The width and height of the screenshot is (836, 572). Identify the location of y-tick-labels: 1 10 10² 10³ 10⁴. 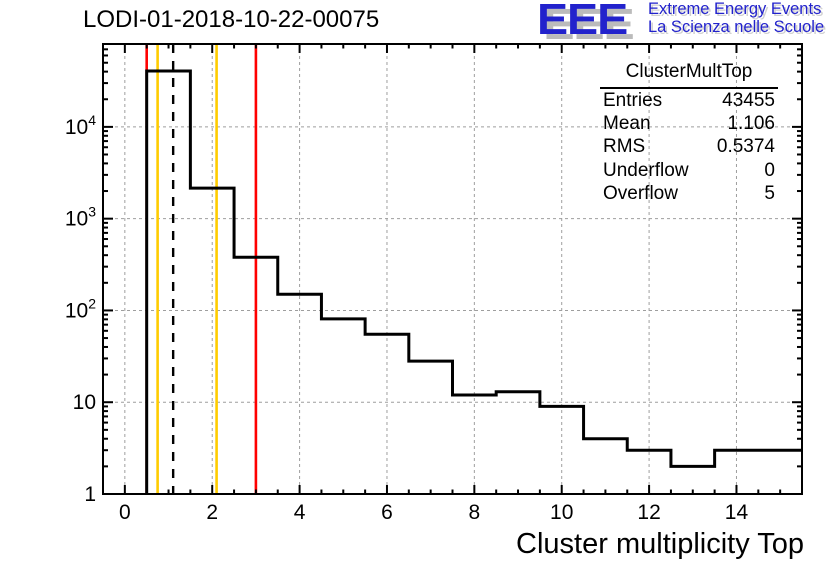
(80, 309).